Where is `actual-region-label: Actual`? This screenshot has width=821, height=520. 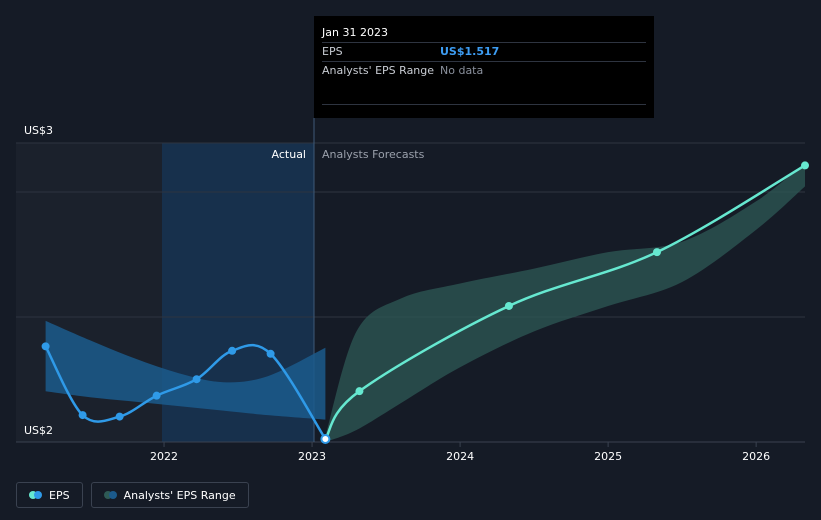 actual-region-label: Actual is located at coordinates (289, 154).